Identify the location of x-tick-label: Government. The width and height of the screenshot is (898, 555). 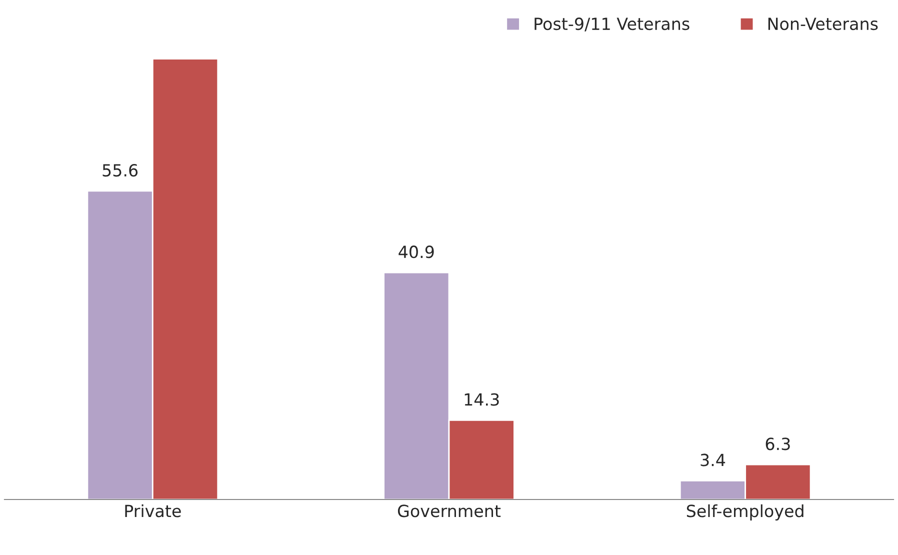
(449, 511).